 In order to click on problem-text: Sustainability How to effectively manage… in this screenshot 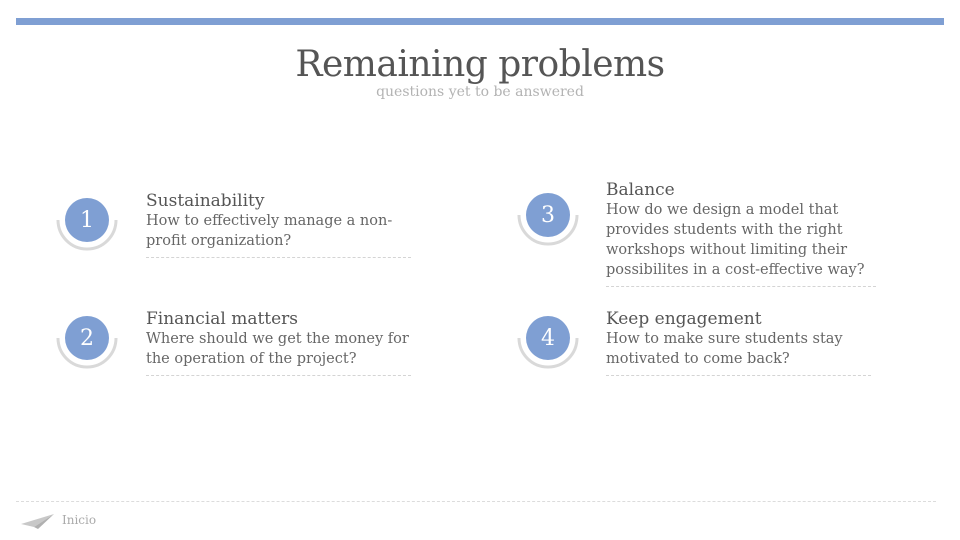, I will do `click(278, 224)`.